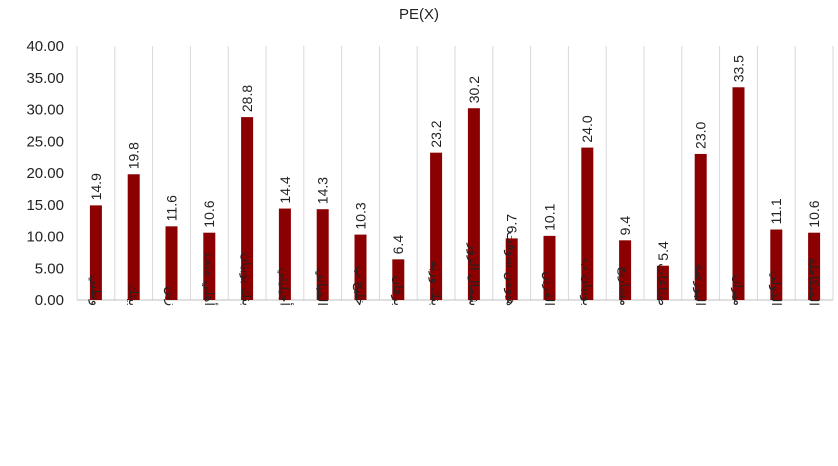  I want to click on data-label: 14.9, so click(96, 186).